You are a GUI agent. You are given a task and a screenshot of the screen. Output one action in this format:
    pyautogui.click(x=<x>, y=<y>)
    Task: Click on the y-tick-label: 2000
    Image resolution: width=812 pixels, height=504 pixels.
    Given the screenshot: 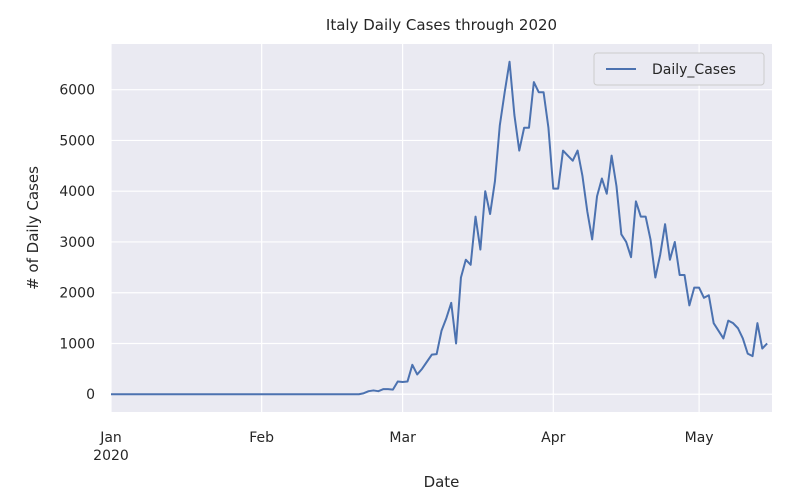 What is the action you would take?
    pyautogui.click(x=77, y=294)
    